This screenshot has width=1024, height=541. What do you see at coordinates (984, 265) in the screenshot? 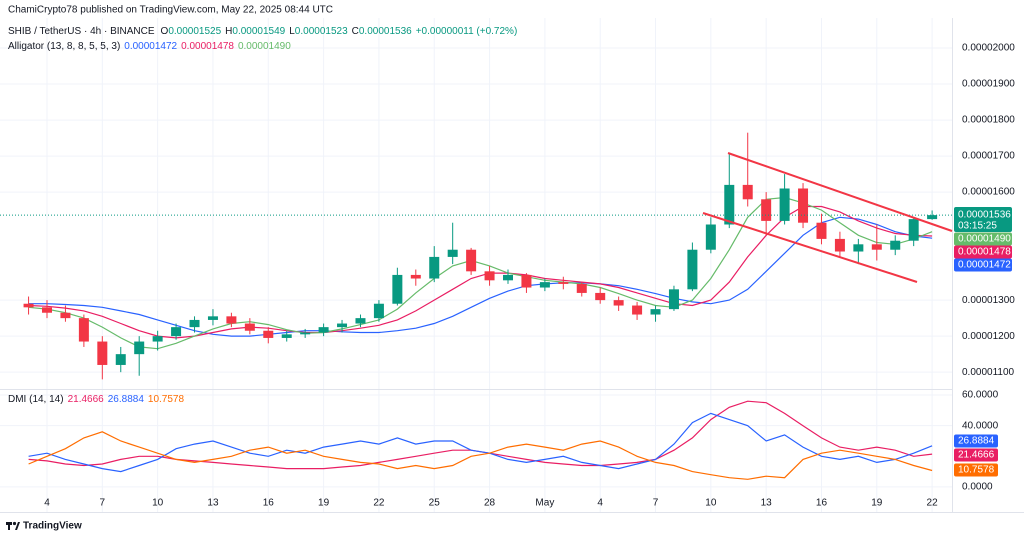
I see `indicator-badge-label: 0.00001472` at bounding box center [984, 265].